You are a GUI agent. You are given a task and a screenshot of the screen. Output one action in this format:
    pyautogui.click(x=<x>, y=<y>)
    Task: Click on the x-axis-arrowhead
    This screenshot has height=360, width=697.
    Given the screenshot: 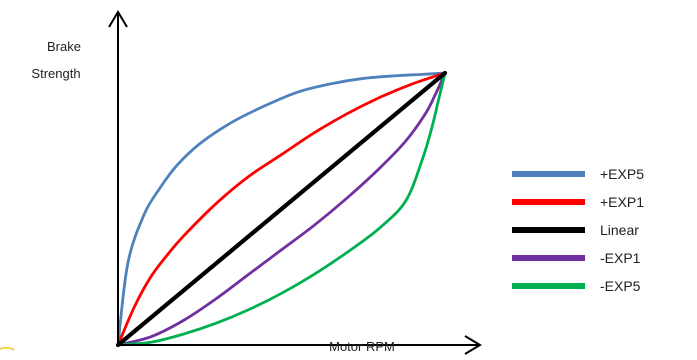 What is the action you would take?
    pyautogui.click(x=473, y=345)
    